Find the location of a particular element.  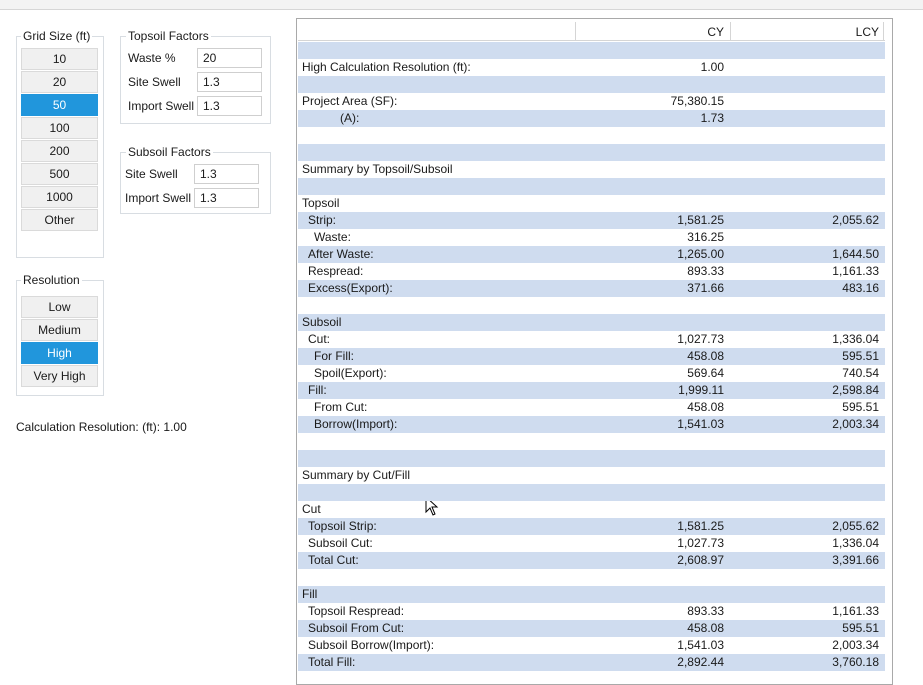

option-button: 100 is located at coordinates (59, 128).